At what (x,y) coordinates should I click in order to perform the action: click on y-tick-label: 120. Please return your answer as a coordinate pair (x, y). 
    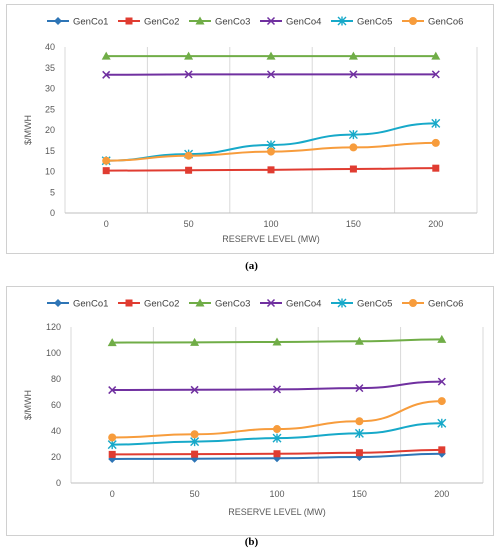
    Looking at the image, I should click on (53, 327).